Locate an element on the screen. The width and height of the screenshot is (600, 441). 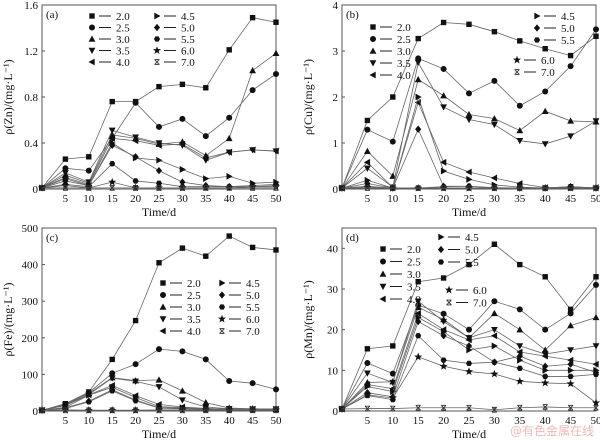
data-point-3.0-t45 is located at coordinates (253, 70).